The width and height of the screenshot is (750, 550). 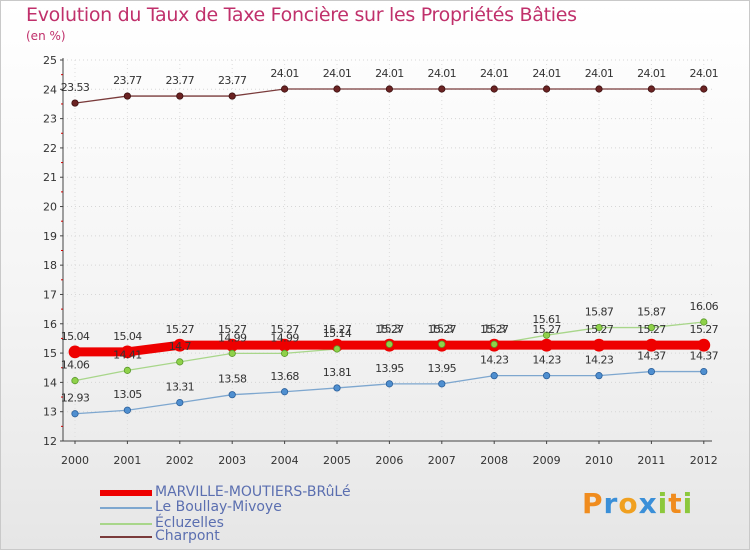 I want to click on data-label: 15.14, so click(x=337, y=333).